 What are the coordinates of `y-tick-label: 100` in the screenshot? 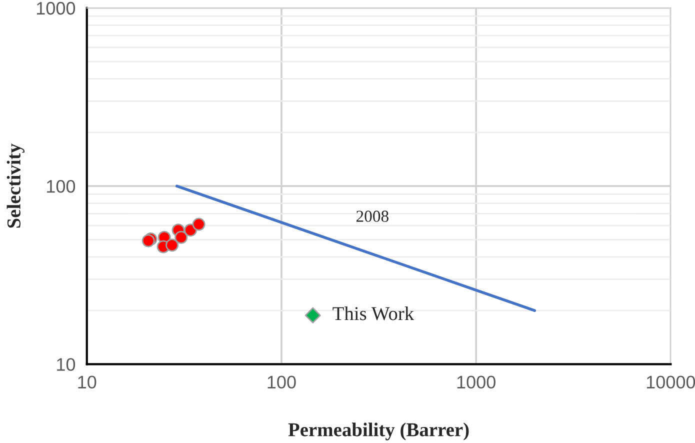 It's located at (61, 186).